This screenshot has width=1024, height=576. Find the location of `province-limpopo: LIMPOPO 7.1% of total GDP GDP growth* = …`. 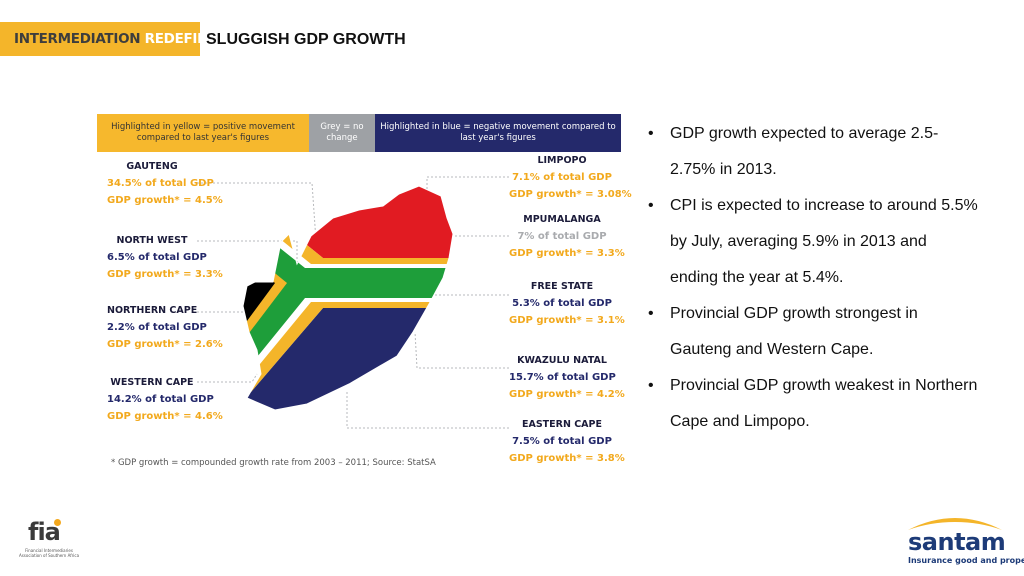

province-limpopo: LIMPOPO 7.1% of total GDP GDP growth* = … is located at coordinates (570, 177).